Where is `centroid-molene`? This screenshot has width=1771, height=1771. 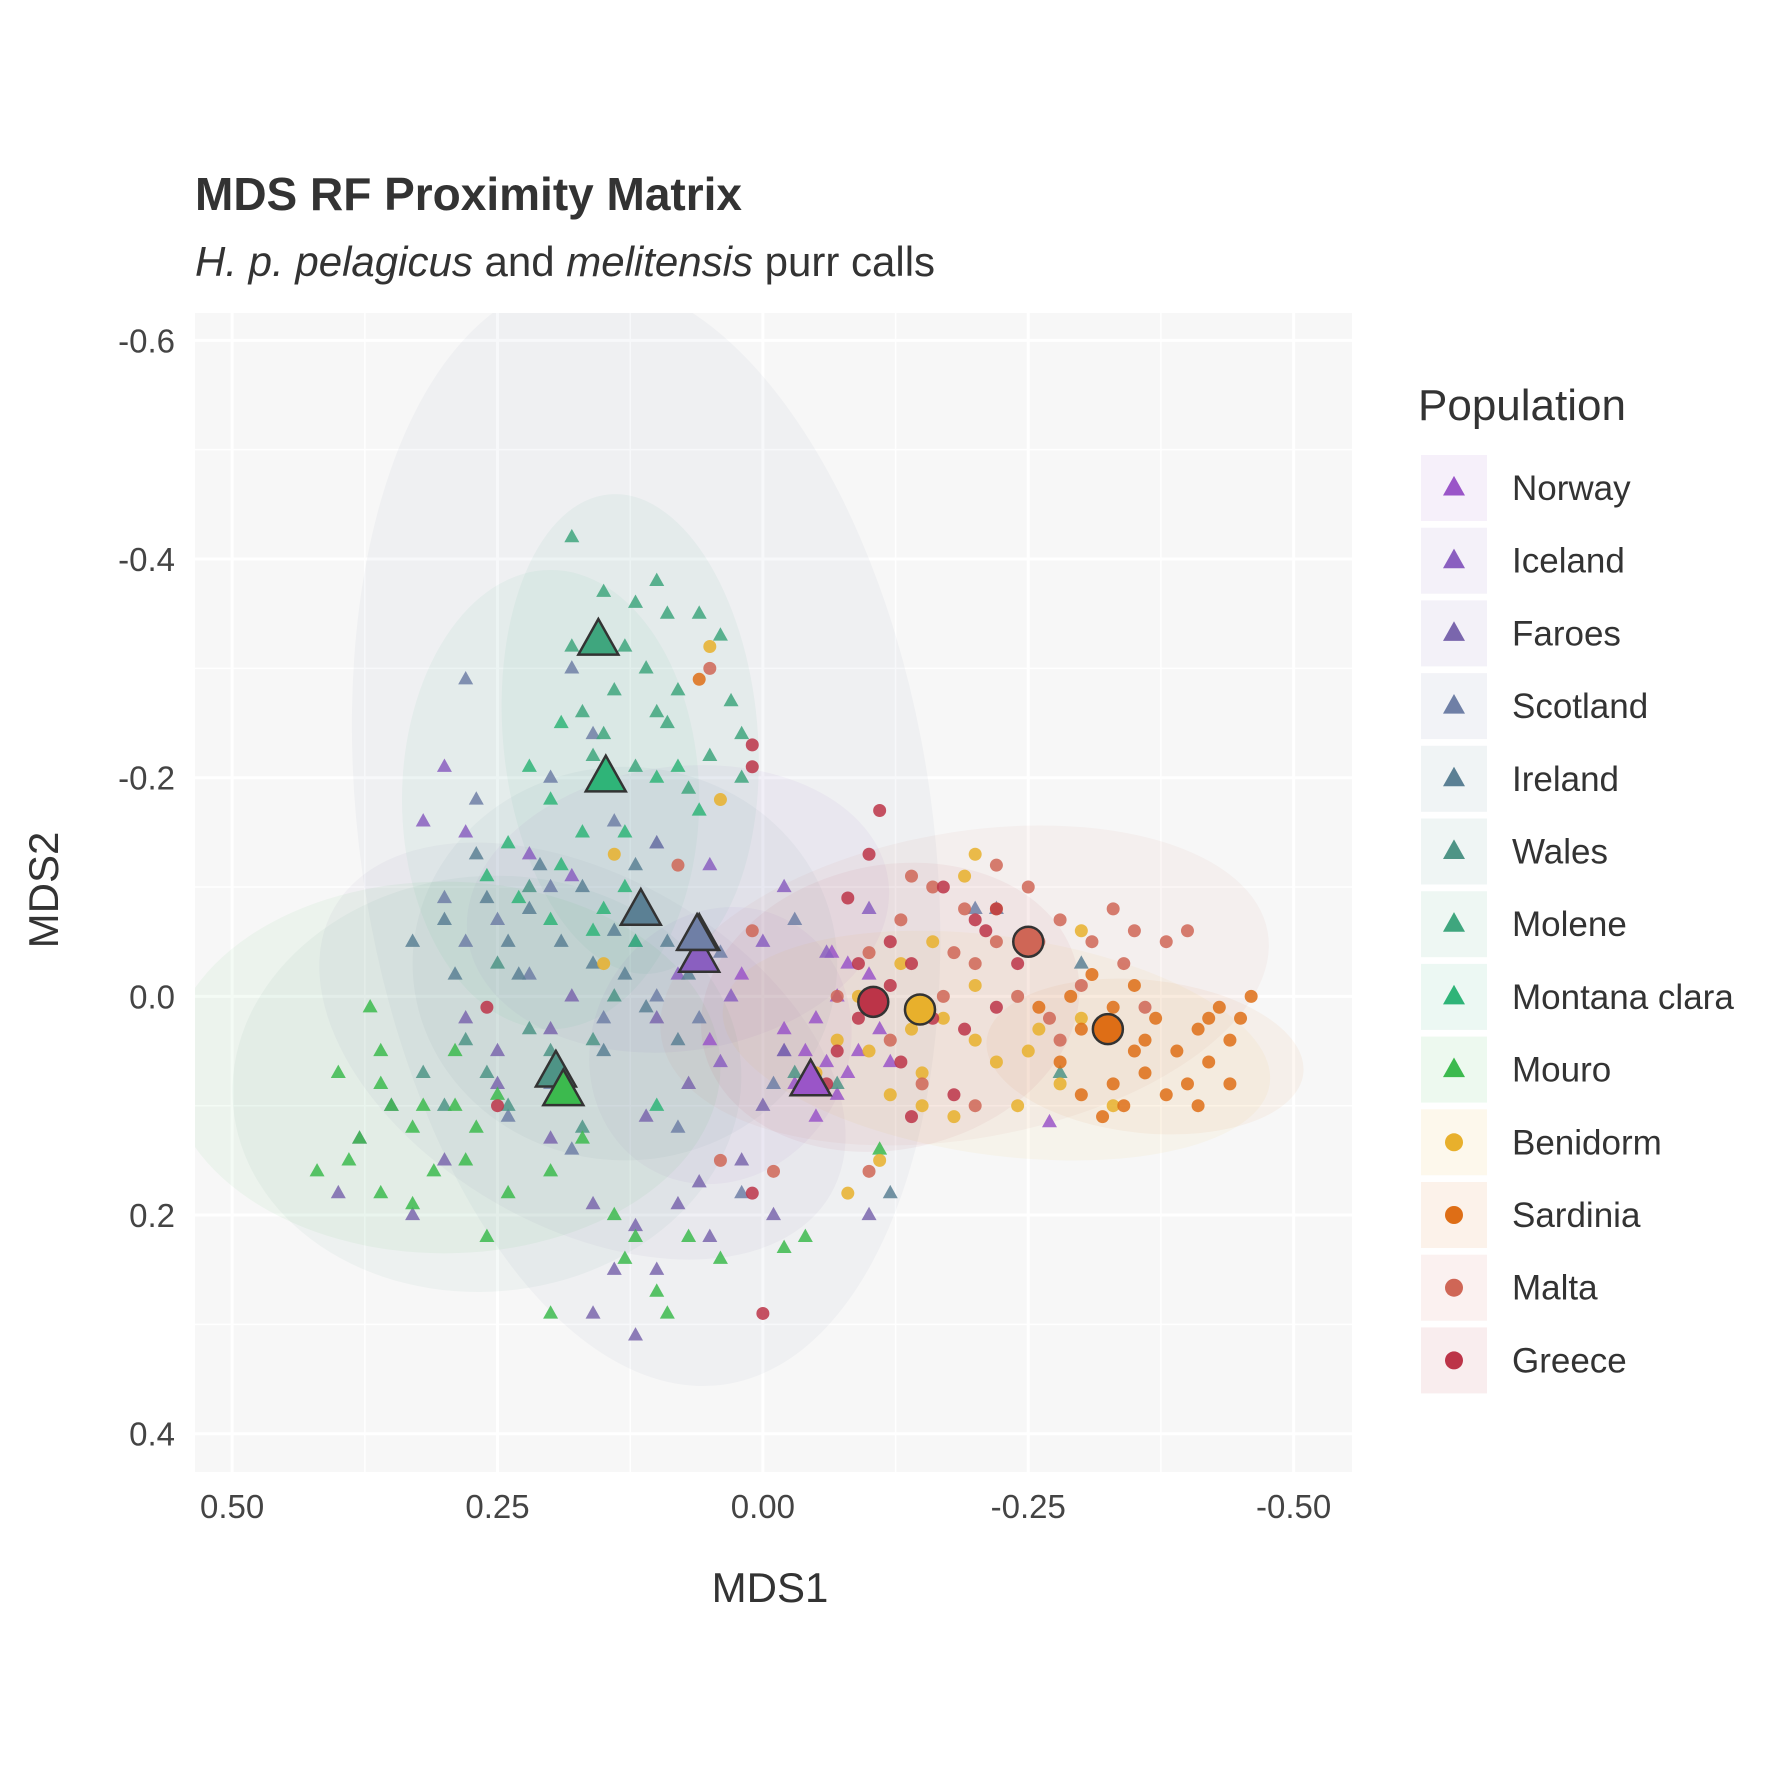
centroid-molene is located at coordinates (598, 636).